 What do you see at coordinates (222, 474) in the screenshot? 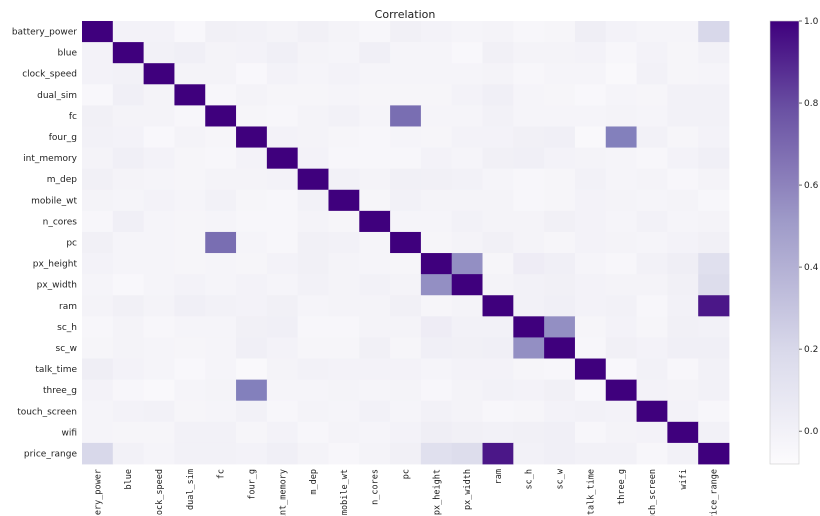
I see `x-tick-label: fc` at bounding box center [222, 474].